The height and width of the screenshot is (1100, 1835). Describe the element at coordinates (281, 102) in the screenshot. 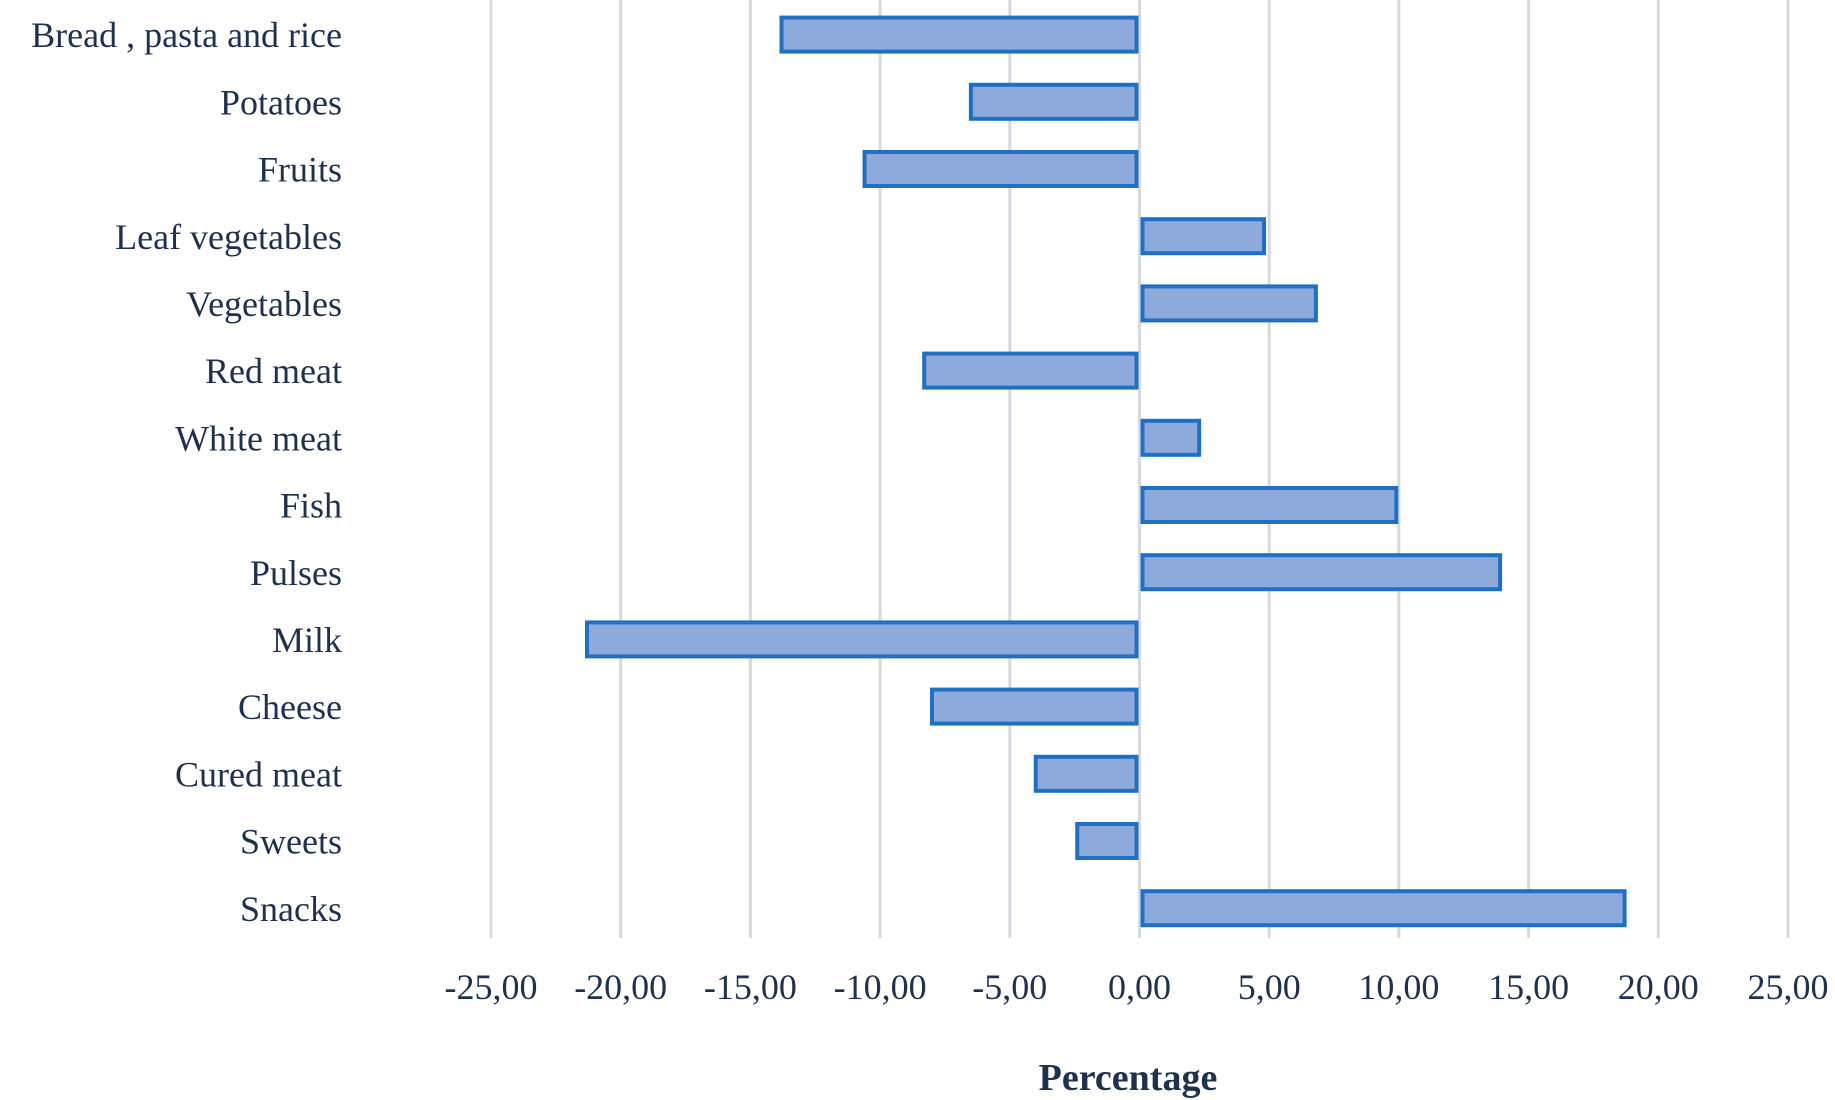

I see `category-label: Potatoes` at that location.